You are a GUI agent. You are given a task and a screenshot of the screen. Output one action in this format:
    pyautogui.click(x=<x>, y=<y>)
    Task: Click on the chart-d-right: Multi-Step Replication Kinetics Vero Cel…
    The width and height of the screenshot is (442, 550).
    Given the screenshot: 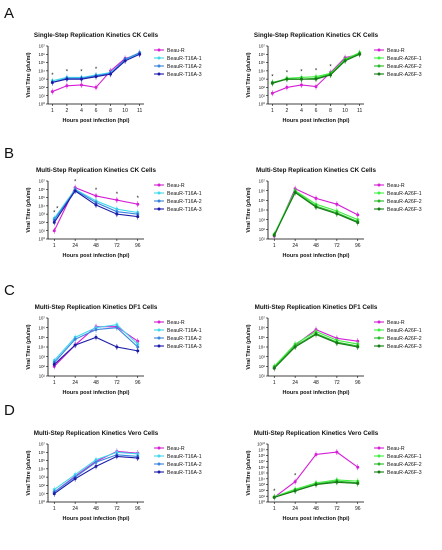 What is the action you would take?
    pyautogui.click(x=334, y=476)
    